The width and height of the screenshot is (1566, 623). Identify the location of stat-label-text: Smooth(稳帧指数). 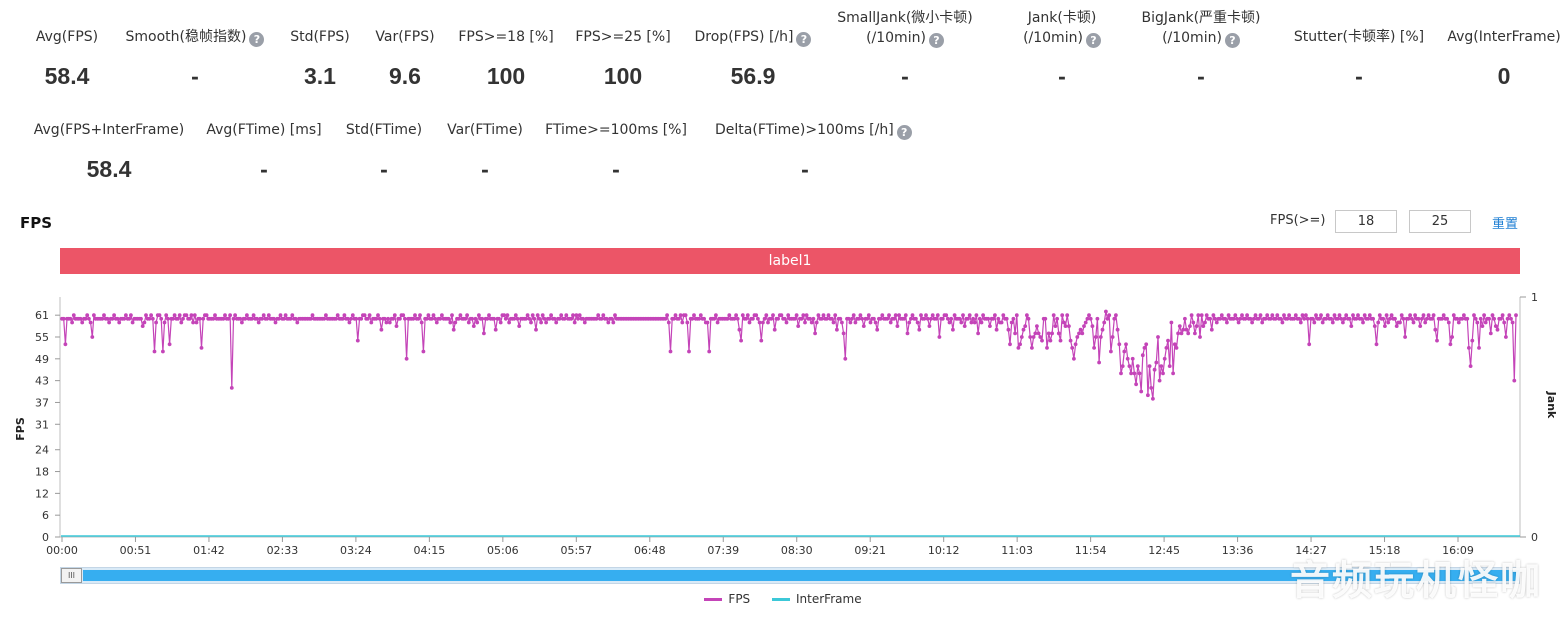
(186, 37).